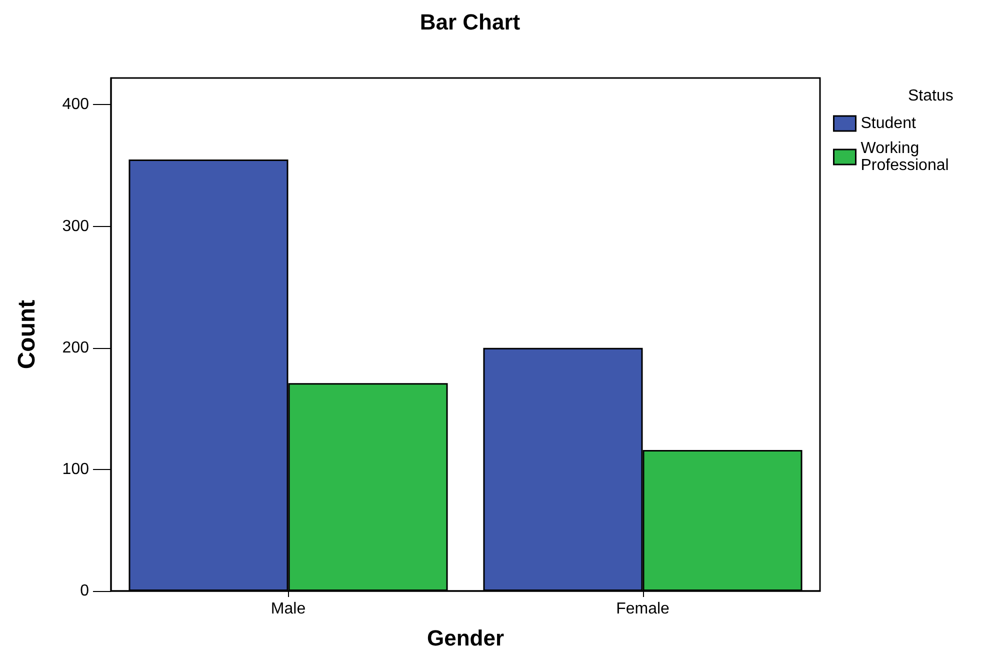 The width and height of the screenshot is (999, 654). I want to click on legend-label: Student, so click(888, 123).